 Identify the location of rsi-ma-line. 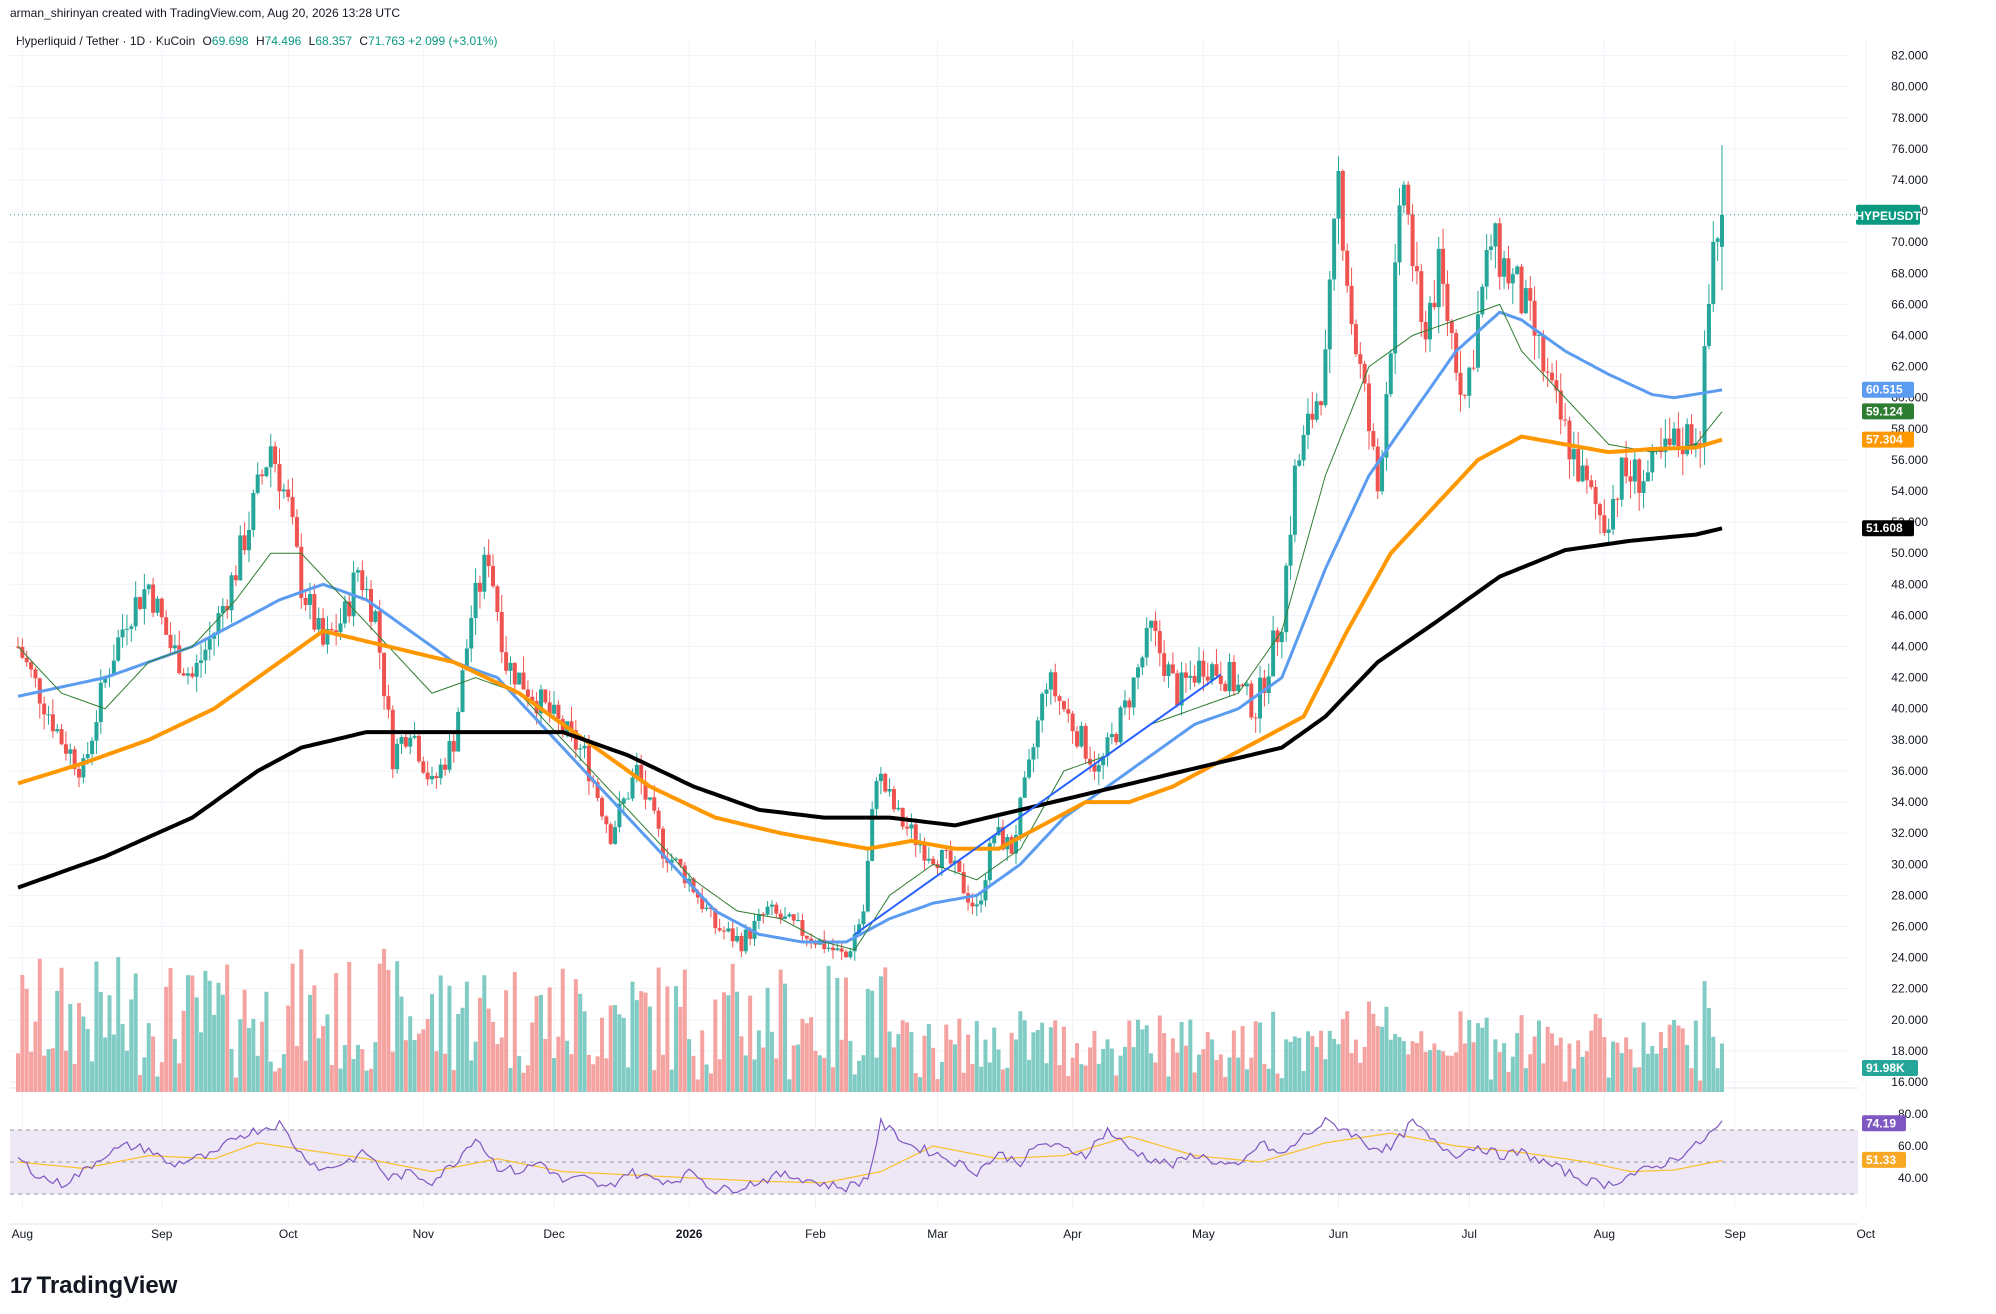
(870, 1158).